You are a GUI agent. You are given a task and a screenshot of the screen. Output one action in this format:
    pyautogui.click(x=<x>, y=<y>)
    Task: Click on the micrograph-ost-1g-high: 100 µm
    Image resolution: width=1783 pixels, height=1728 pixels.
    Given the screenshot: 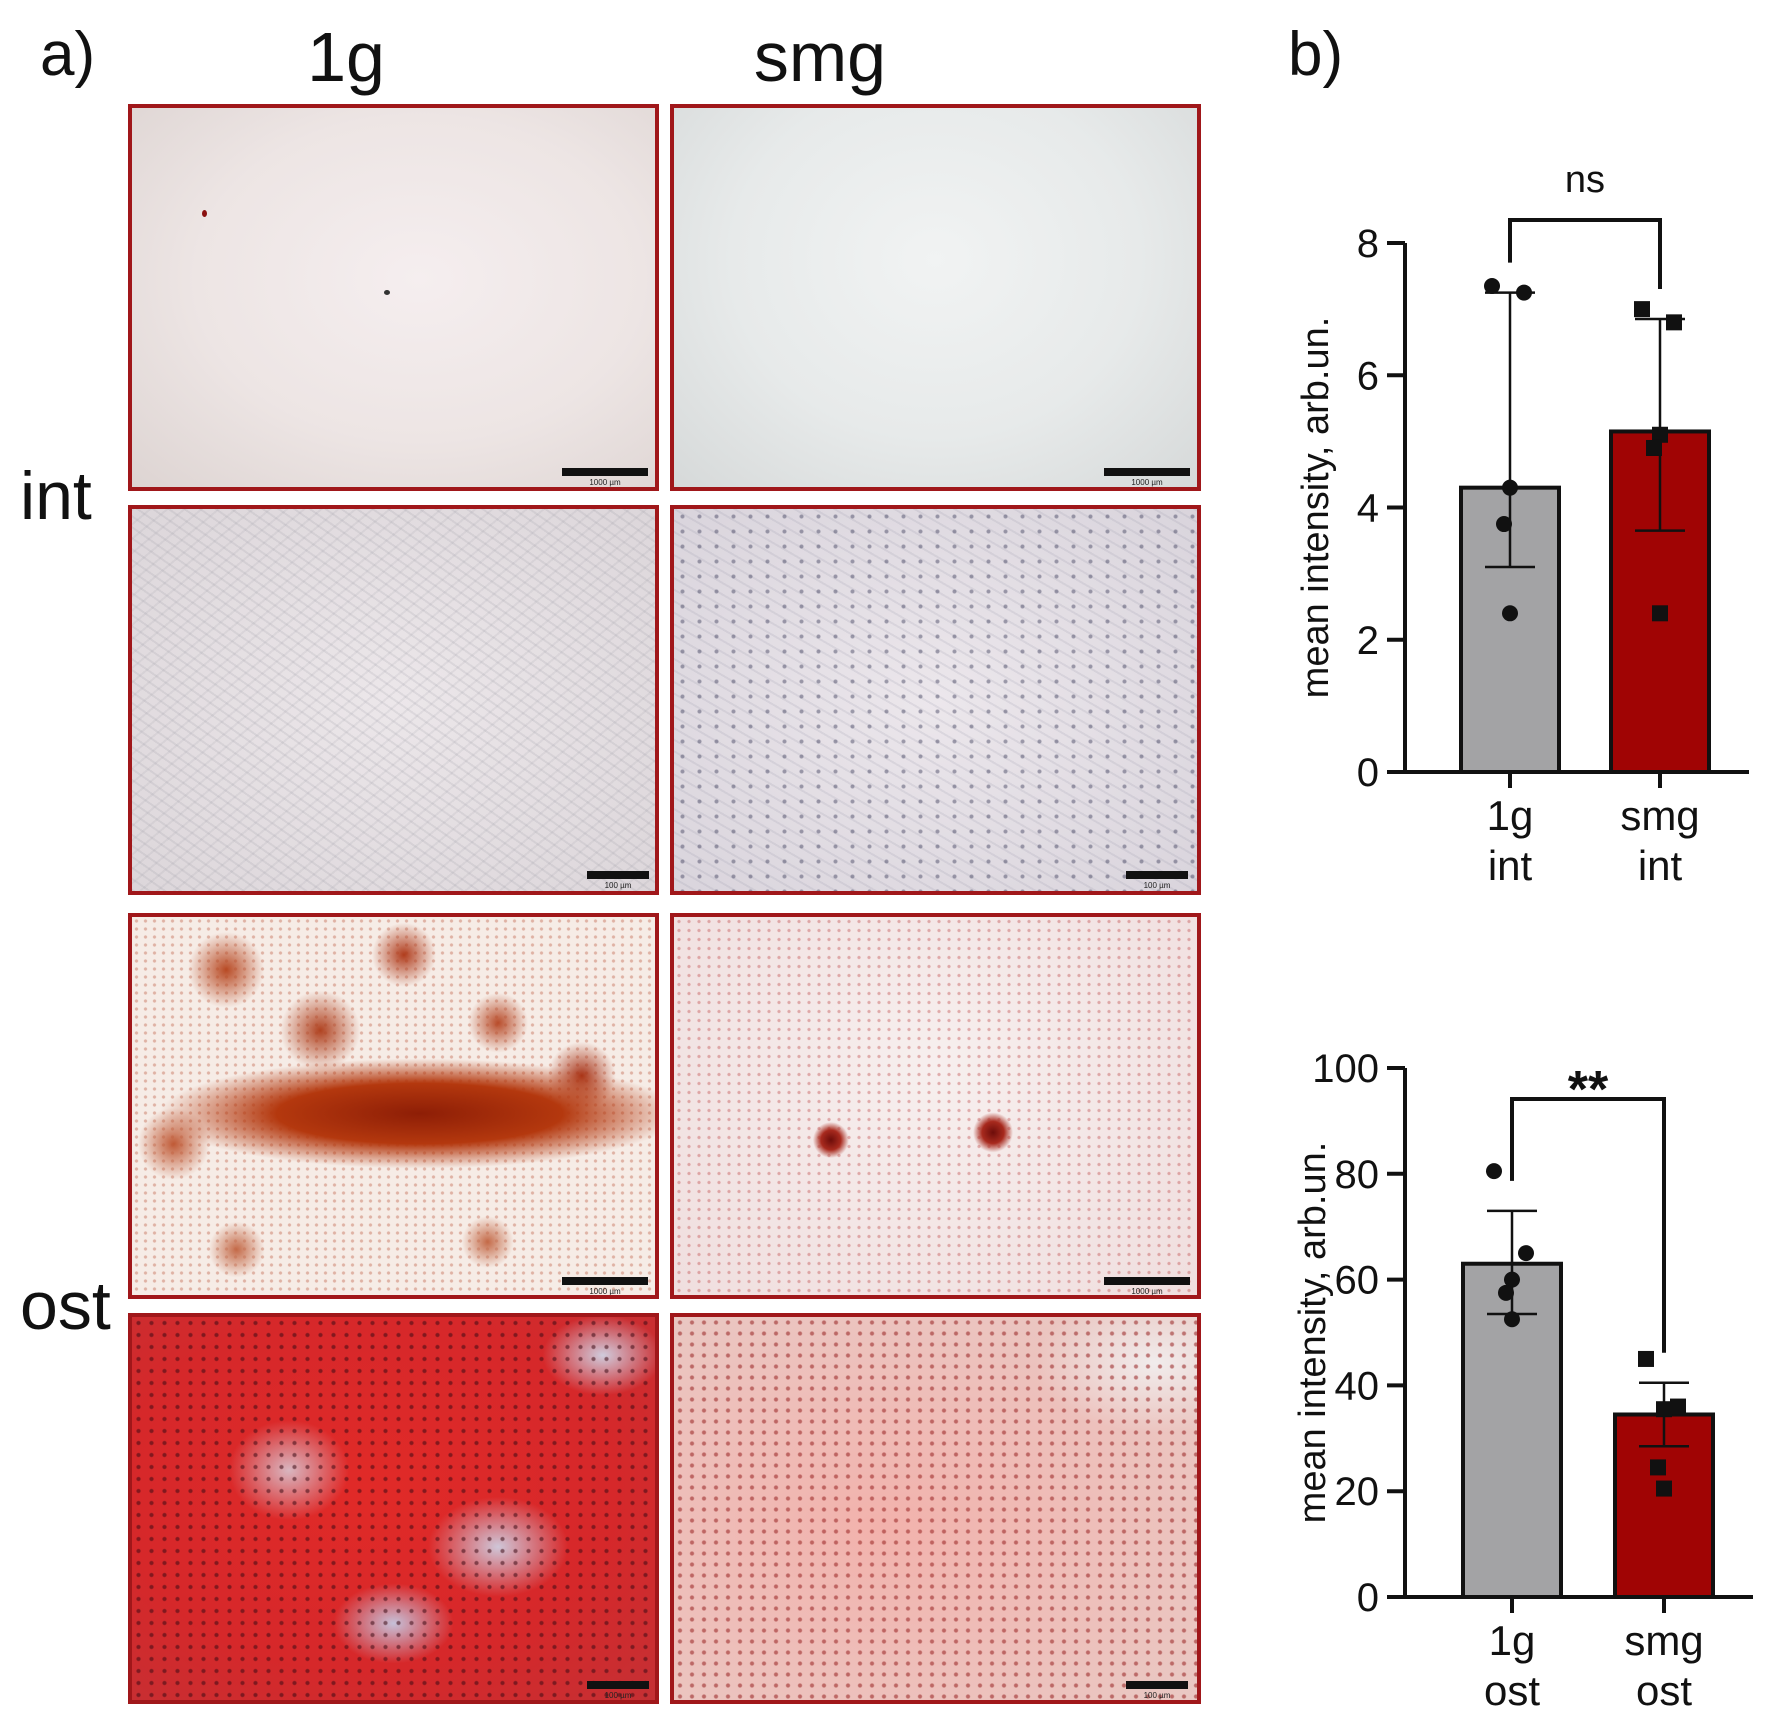 What is the action you would take?
    pyautogui.click(x=393, y=1508)
    